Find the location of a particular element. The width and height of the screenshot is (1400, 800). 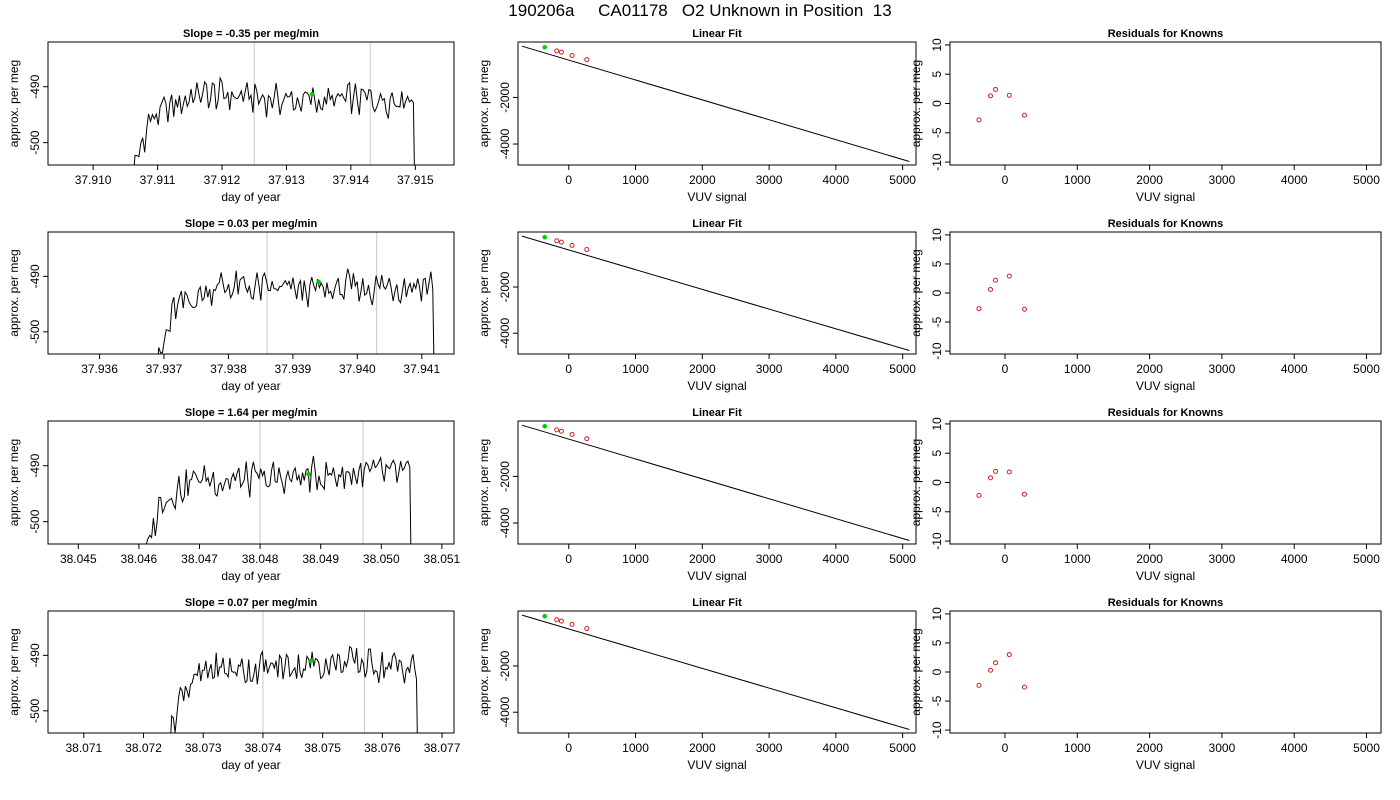

x-tick-label: 38.048 is located at coordinates (260, 559).